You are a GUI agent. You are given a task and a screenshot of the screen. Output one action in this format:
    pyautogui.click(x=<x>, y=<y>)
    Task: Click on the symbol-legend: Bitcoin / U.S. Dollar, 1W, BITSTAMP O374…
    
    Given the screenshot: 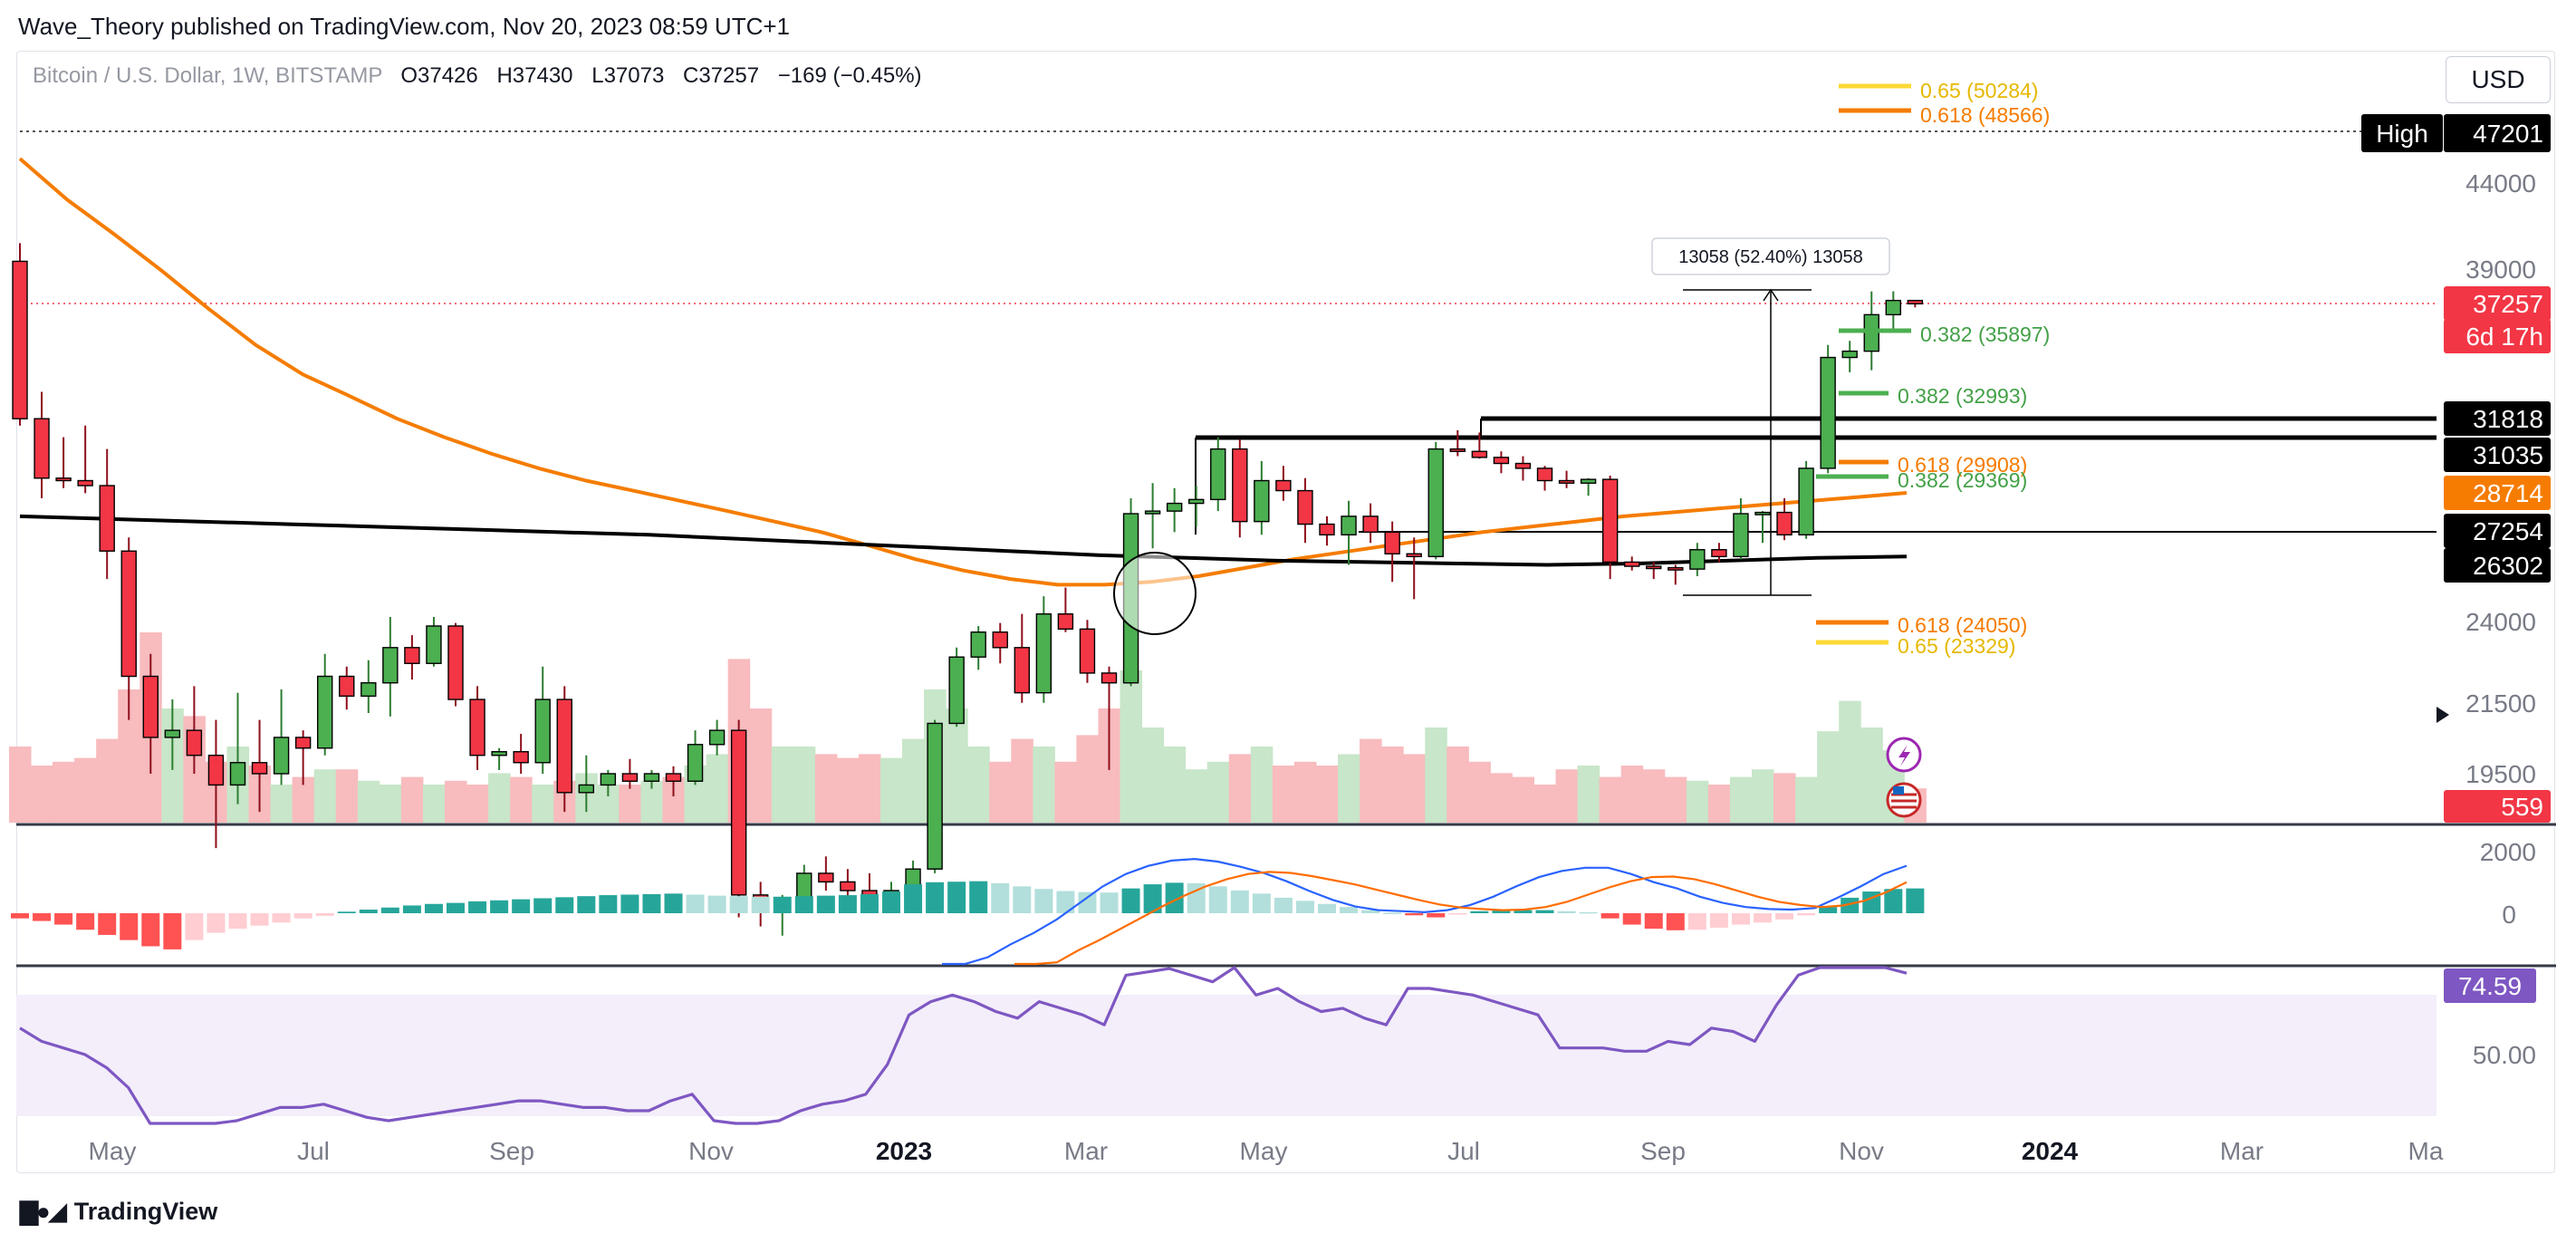 What is the action you would take?
    pyautogui.click(x=484, y=76)
    